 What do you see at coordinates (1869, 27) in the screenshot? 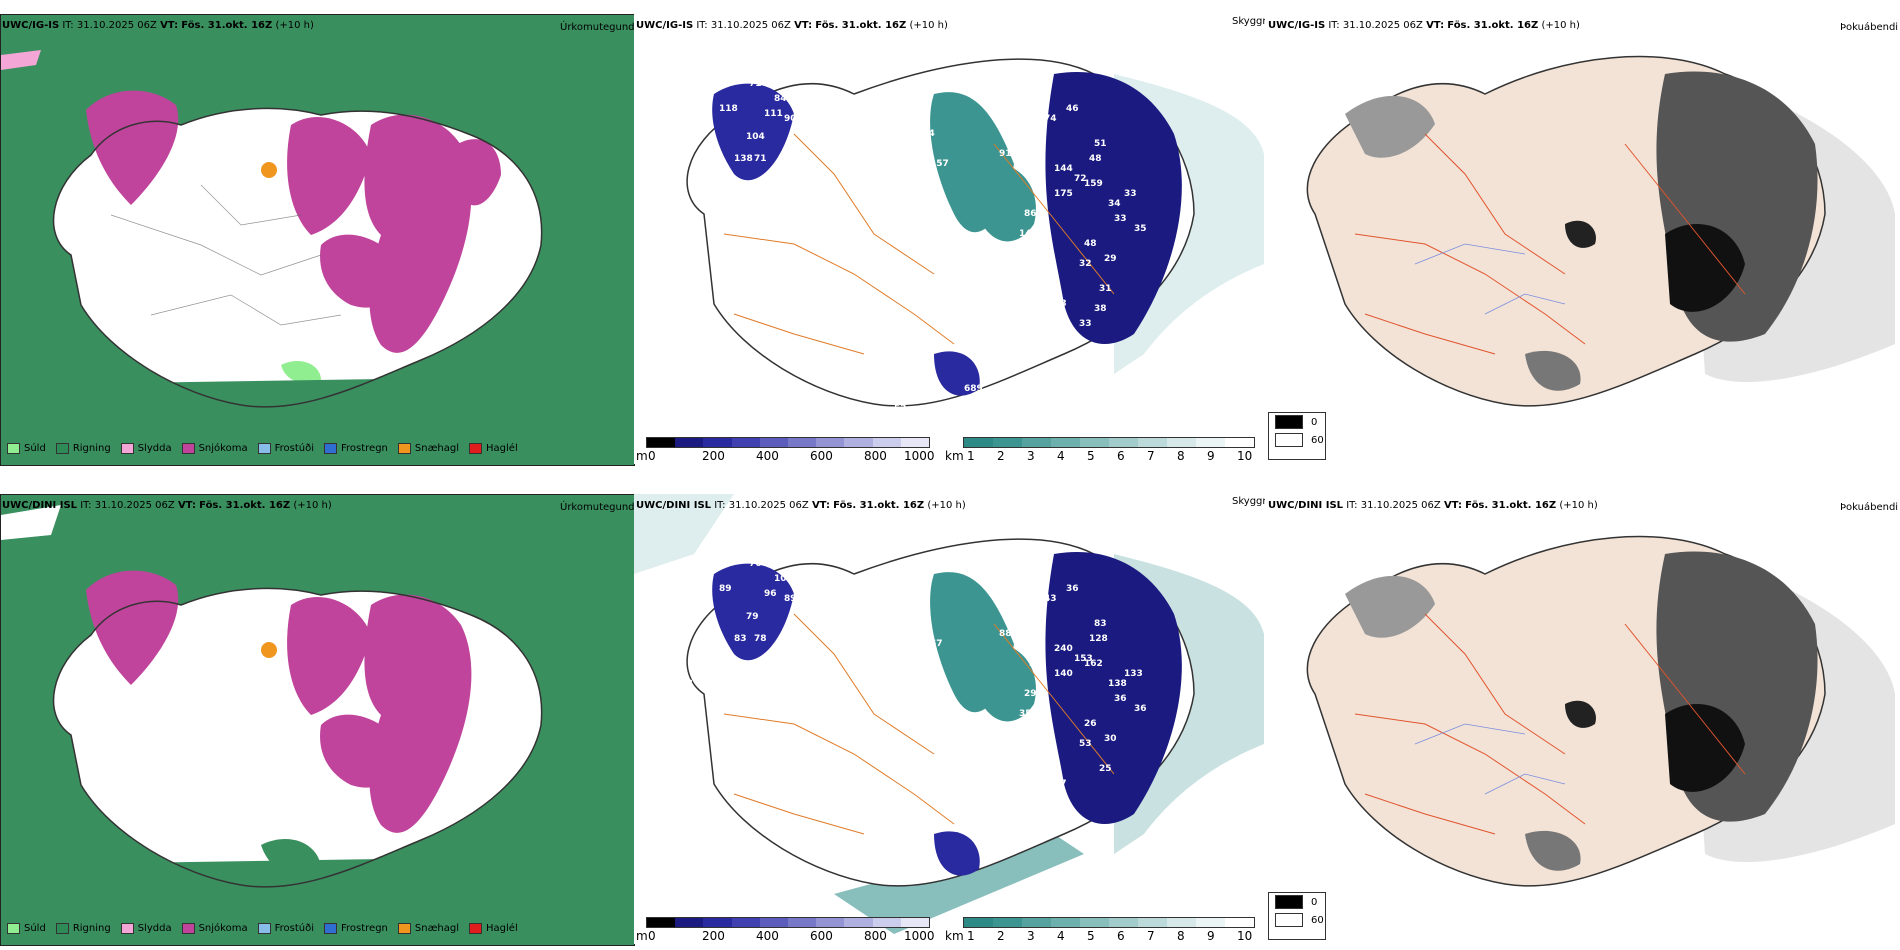
I see `fog-title-row1: Þokuábendi` at bounding box center [1869, 27].